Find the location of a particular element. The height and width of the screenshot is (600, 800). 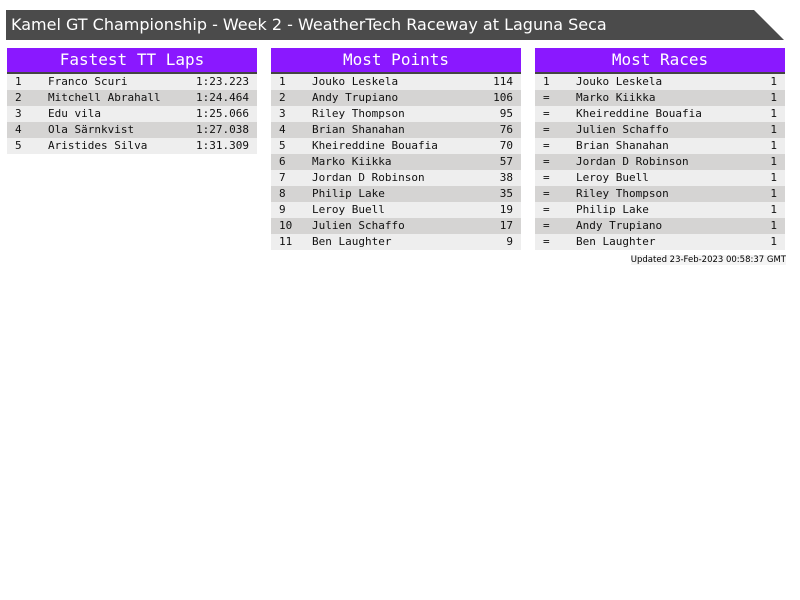

value-cell: 38 is located at coordinates (506, 177).